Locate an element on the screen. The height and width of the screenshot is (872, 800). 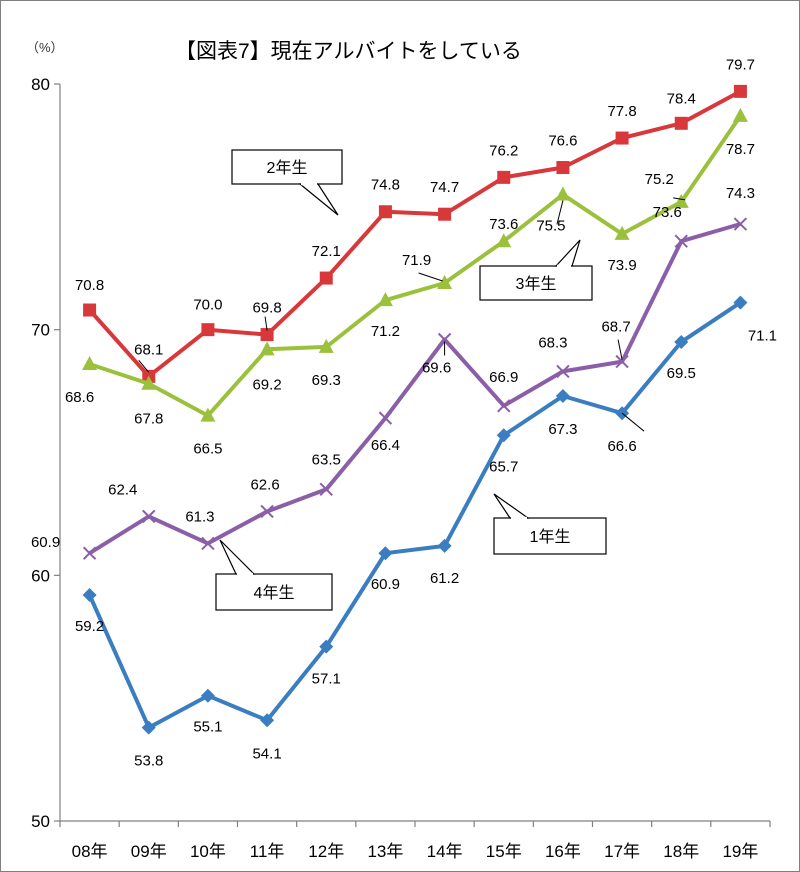
series-name-label: 1年生 is located at coordinates (550, 537).